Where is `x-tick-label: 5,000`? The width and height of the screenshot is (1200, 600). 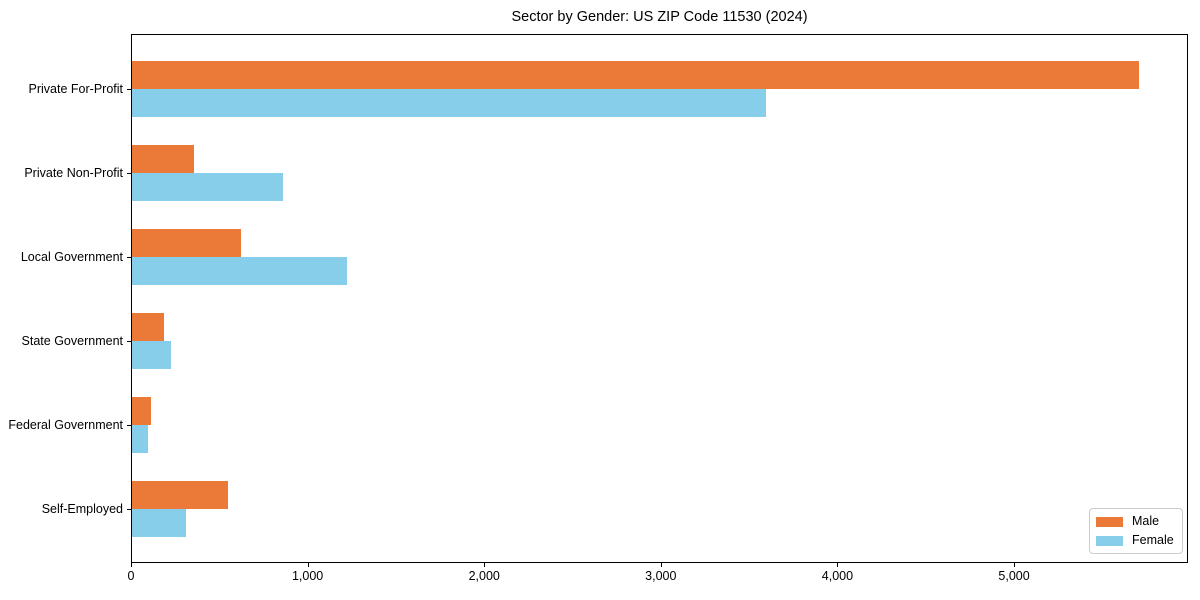 x-tick-label: 5,000 is located at coordinates (1014, 576).